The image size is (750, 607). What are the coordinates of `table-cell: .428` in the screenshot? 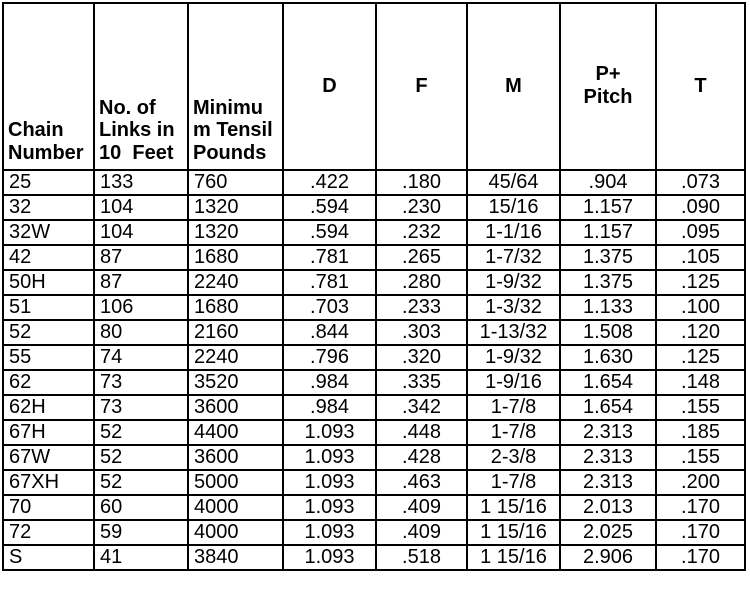 It's located at (421, 457).